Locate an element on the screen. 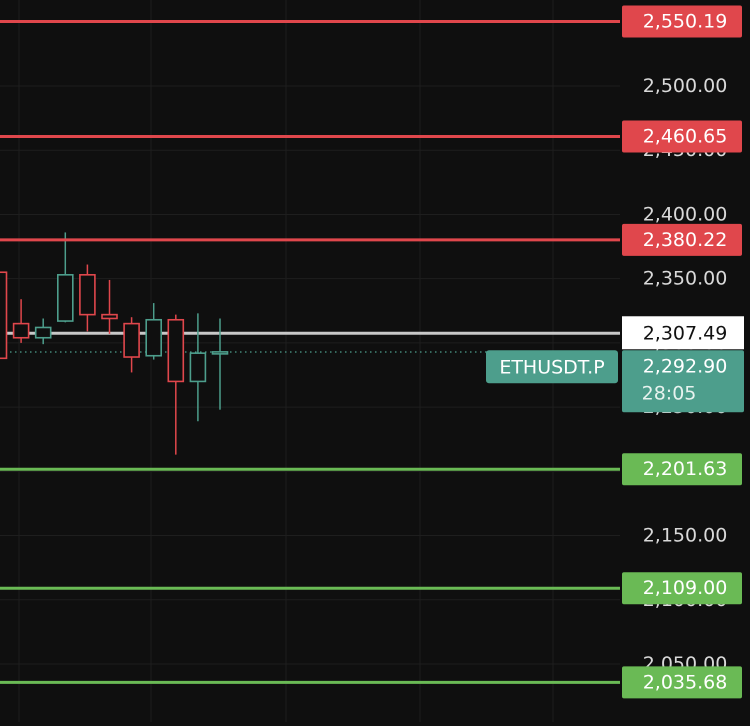 The width and height of the screenshot is (750, 726). last-price-tag is located at coordinates (683, 381).